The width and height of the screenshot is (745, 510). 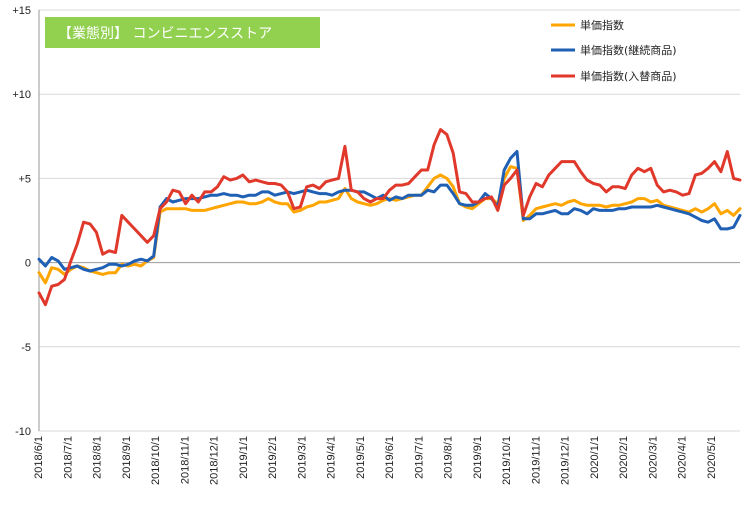 I want to click on title-background, so click(x=182, y=32).